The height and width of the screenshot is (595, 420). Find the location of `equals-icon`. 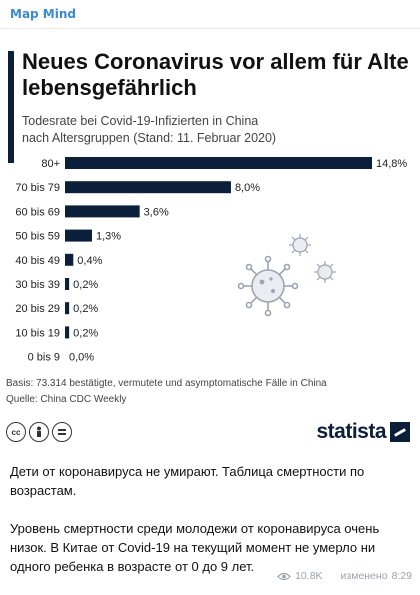

equals-icon is located at coordinates (62, 432).